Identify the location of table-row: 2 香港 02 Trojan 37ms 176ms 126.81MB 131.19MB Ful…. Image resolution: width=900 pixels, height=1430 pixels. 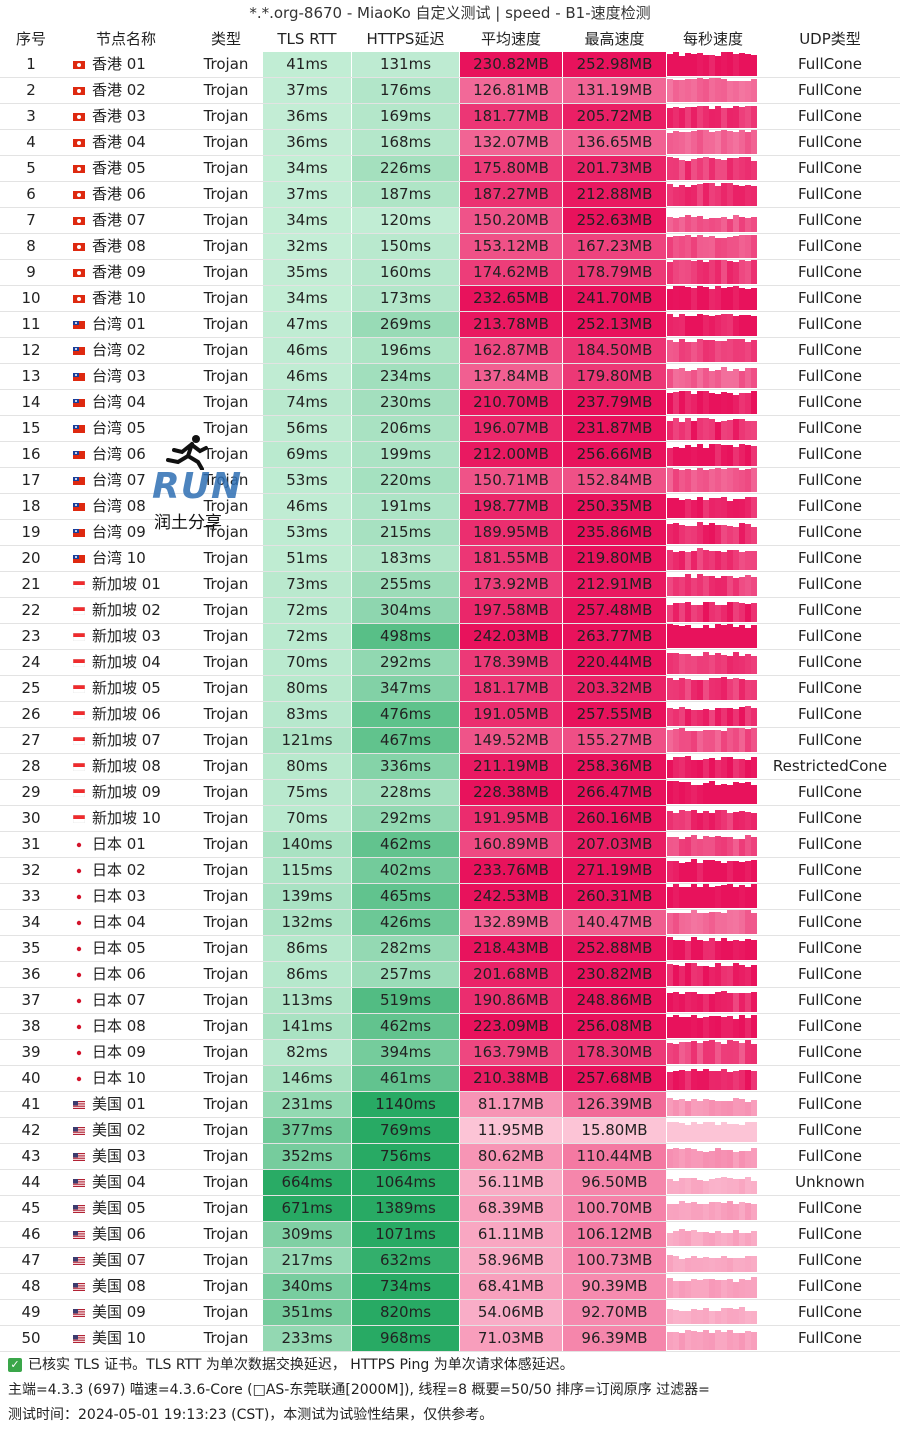
(450, 91).